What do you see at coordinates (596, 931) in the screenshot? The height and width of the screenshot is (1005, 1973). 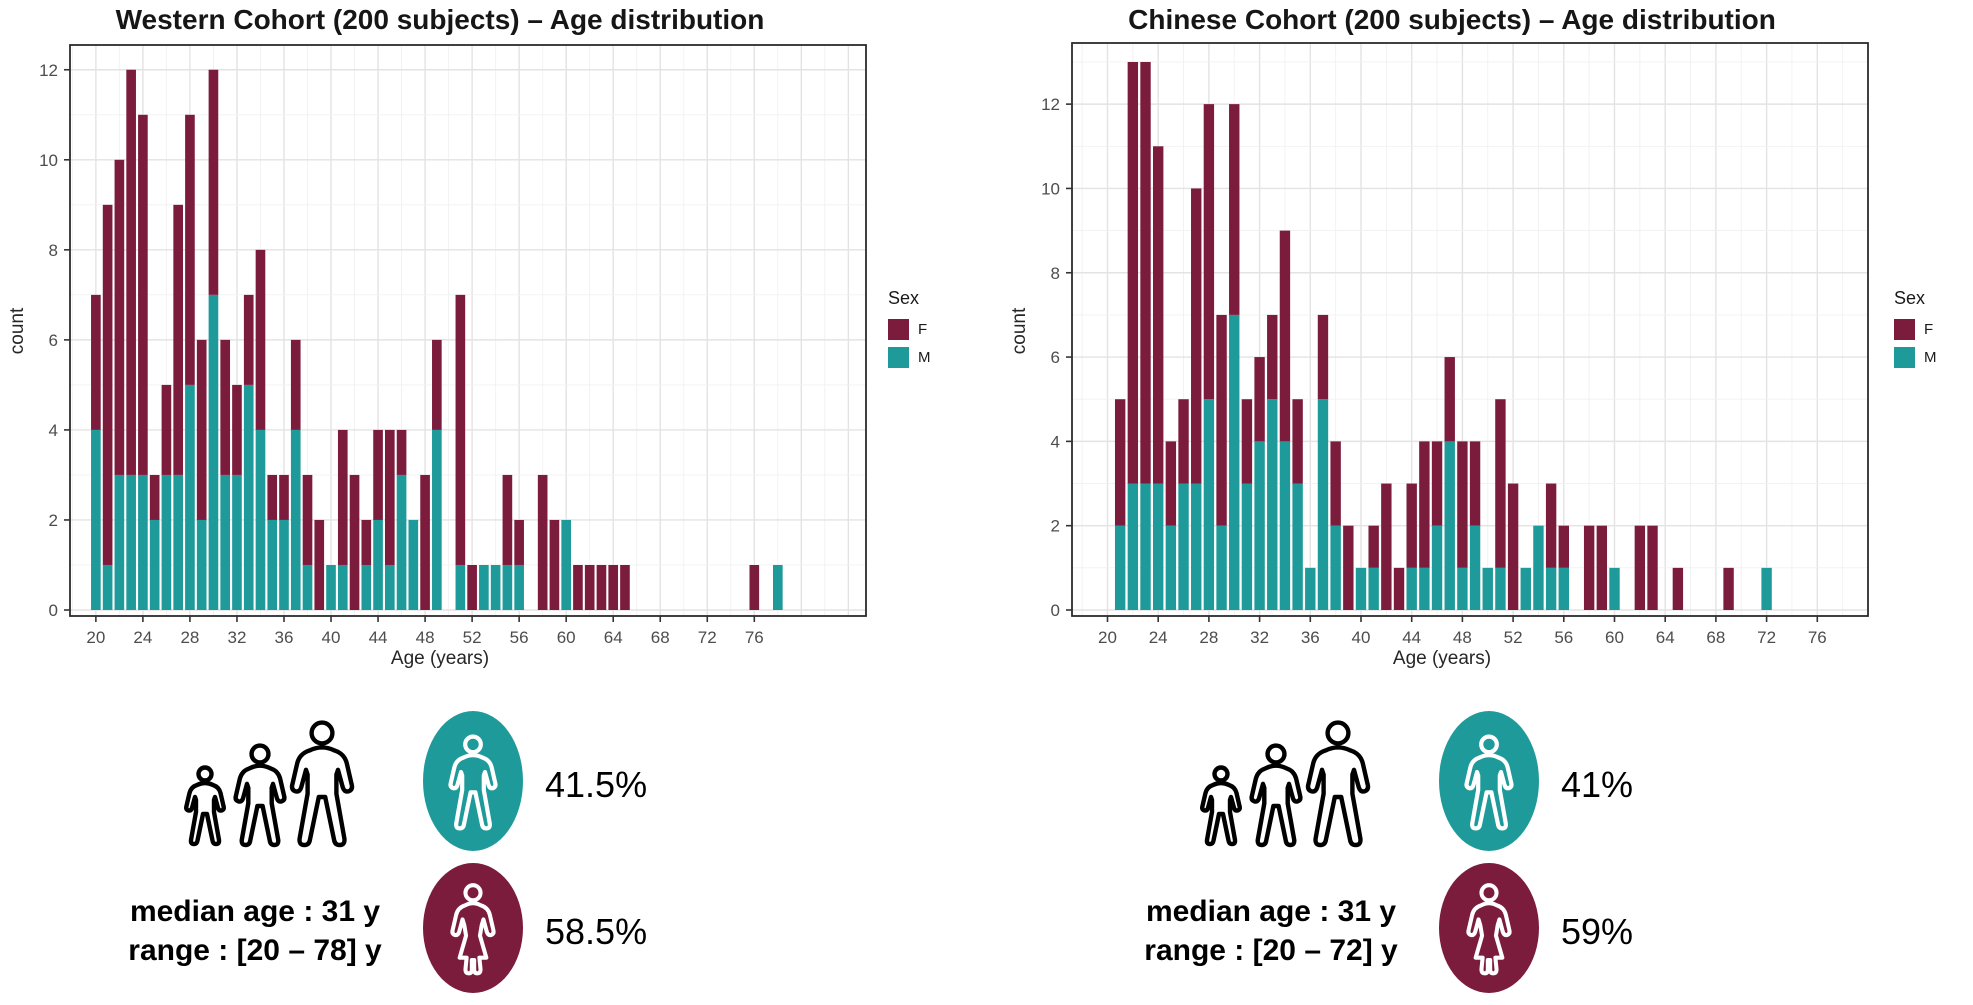 I see `female-percentage-western: 58.5%` at bounding box center [596, 931].